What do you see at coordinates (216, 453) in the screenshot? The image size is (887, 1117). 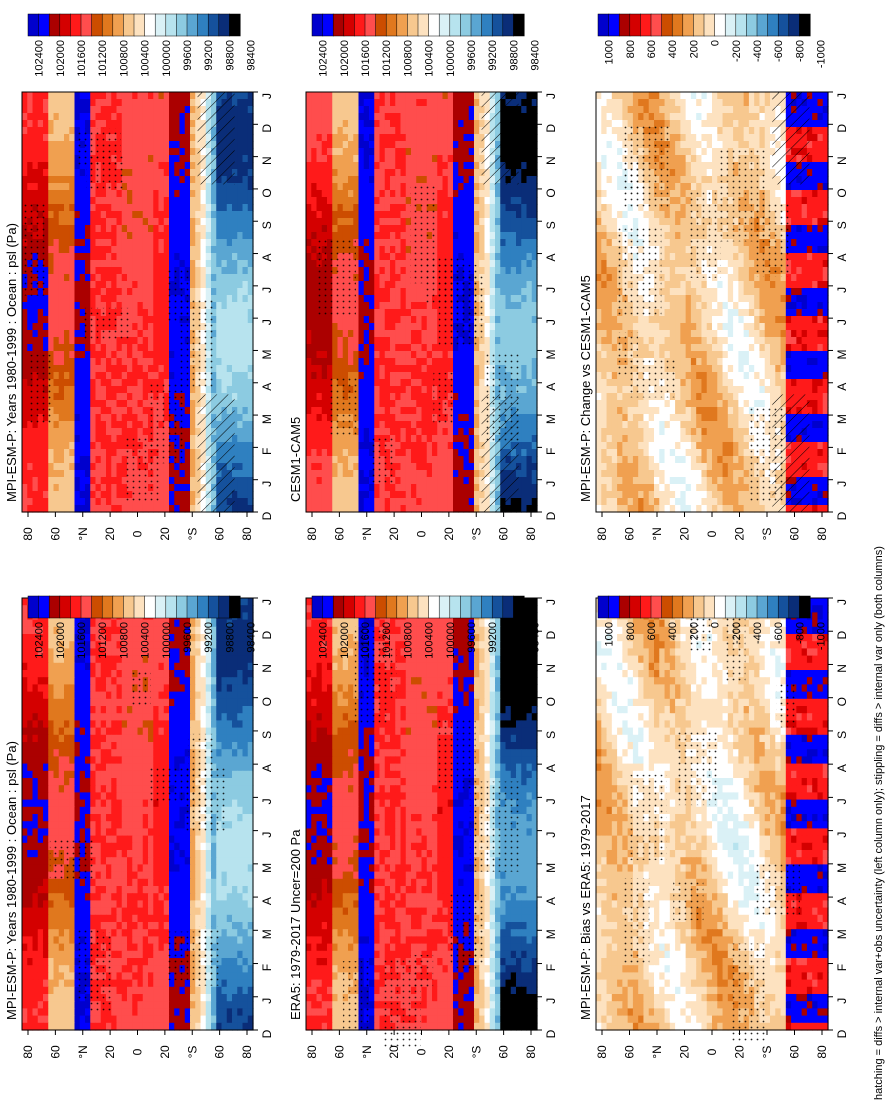 I see `hatching-region` at bounding box center [216, 453].